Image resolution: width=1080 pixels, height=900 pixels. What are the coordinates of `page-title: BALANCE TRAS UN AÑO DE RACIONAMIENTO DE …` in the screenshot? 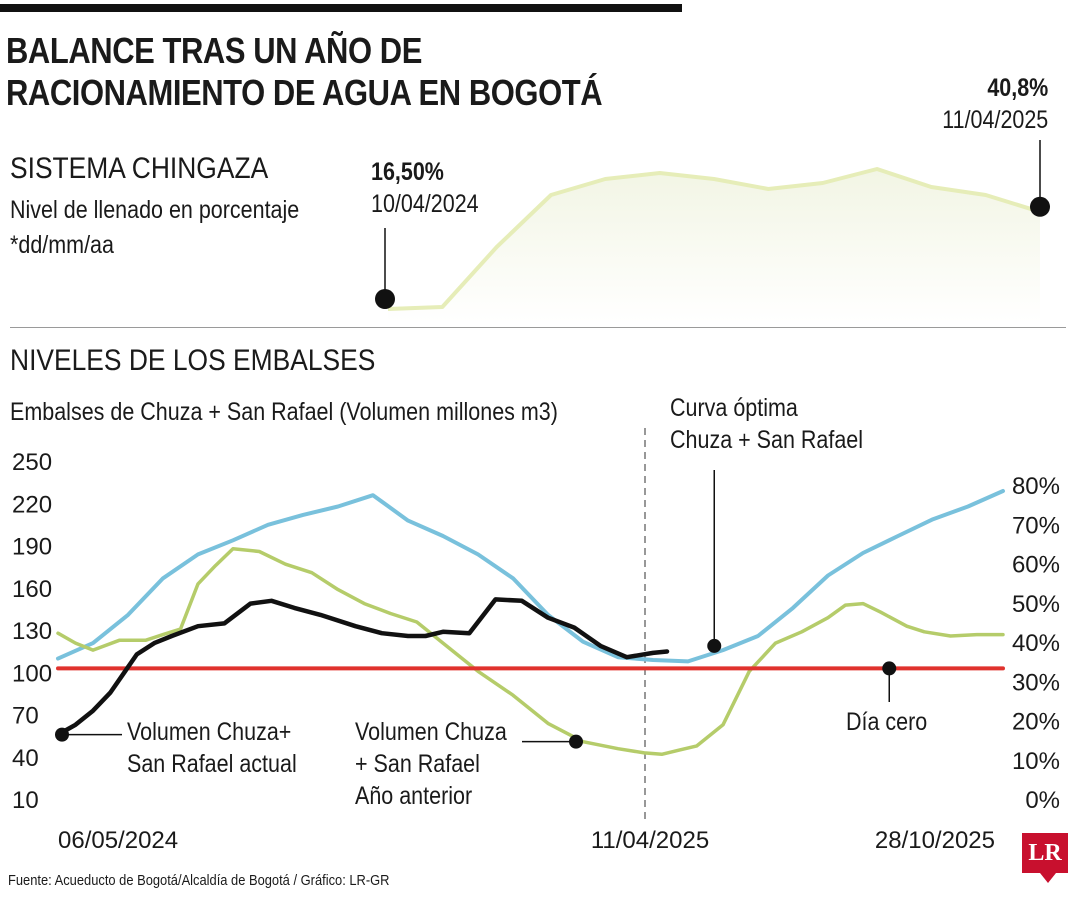 It's located at (304, 72).